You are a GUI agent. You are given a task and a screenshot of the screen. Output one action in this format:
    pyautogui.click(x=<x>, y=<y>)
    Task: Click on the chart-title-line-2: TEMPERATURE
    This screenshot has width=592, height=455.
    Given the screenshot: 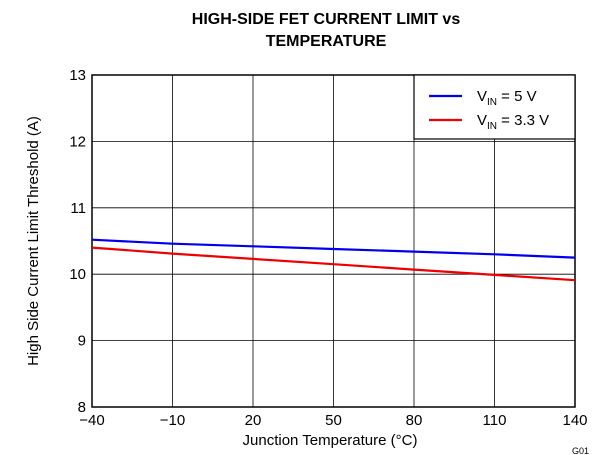 What is the action you would take?
    pyautogui.click(x=326, y=41)
    